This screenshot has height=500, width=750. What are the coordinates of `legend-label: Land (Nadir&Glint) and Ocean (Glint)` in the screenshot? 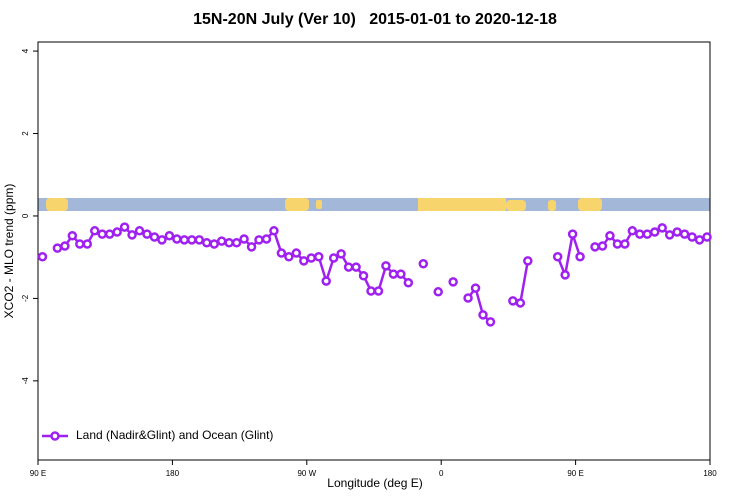 It's located at (174, 435).